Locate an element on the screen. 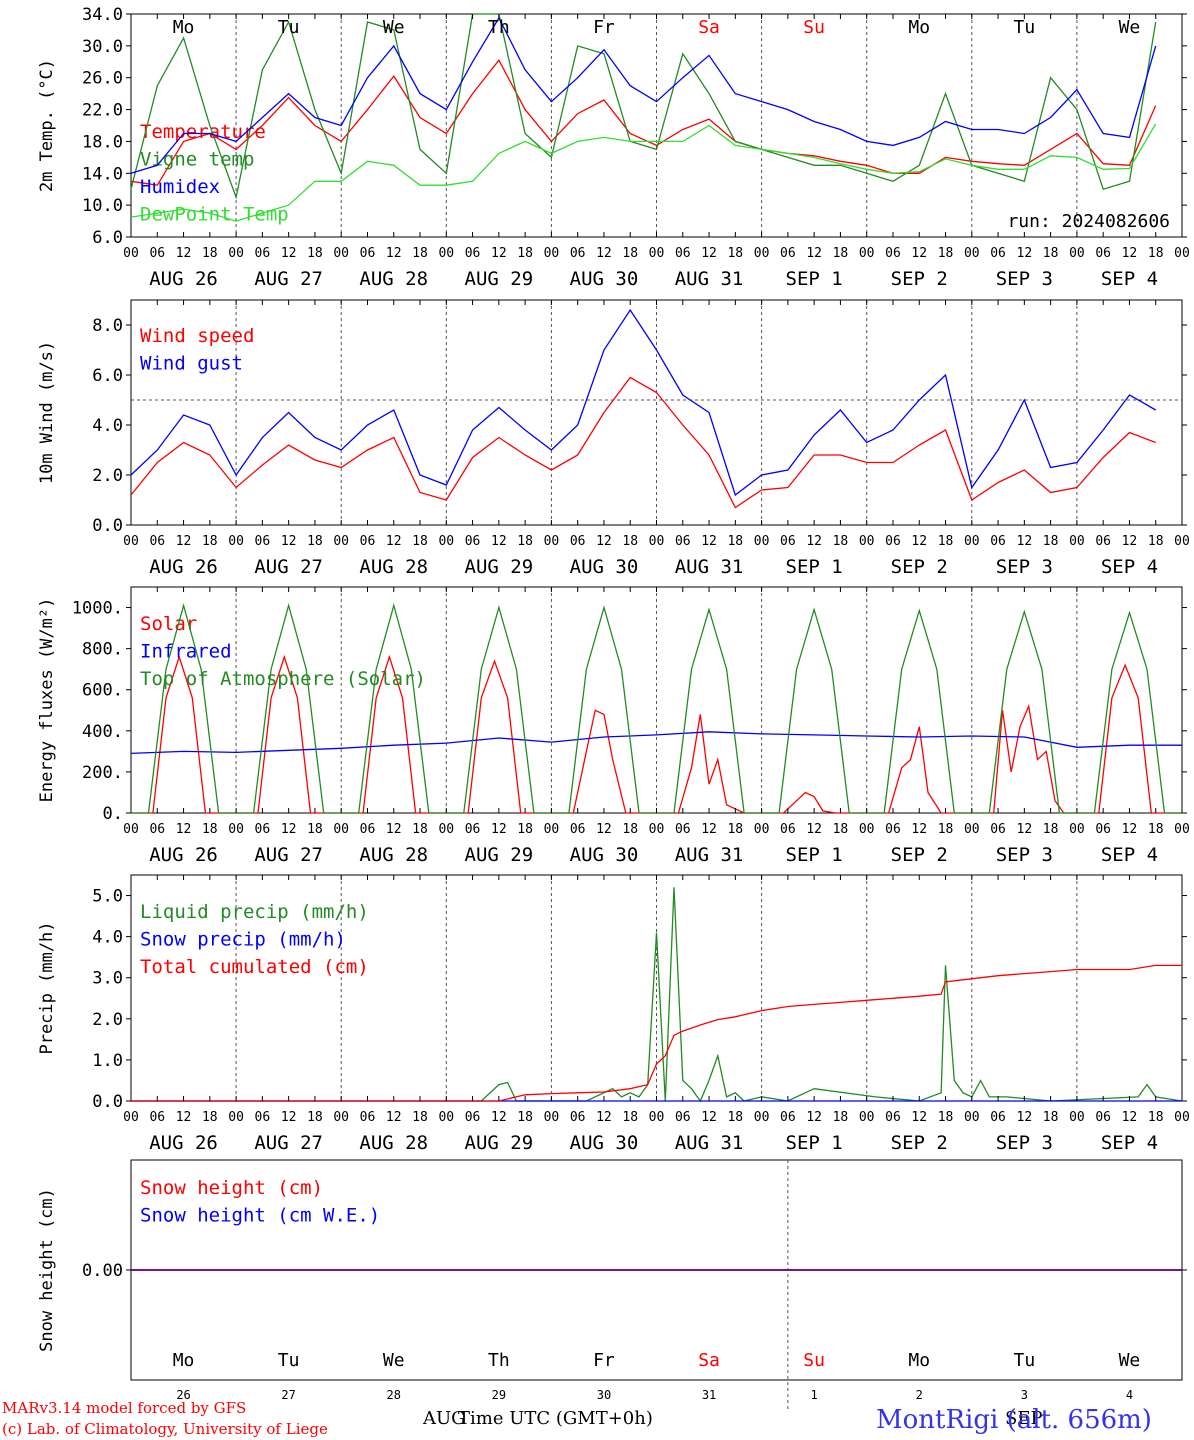  station-title: MontRigi (alt. 656m) is located at coordinates (1014, 1420).